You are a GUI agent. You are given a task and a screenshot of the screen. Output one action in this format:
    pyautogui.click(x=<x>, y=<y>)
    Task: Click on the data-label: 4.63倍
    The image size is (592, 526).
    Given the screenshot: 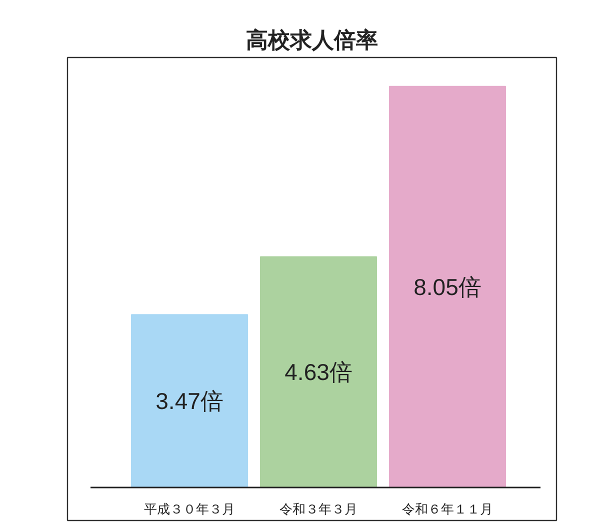 What is the action you would take?
    pyautogui.click(x=318, y=372)
    